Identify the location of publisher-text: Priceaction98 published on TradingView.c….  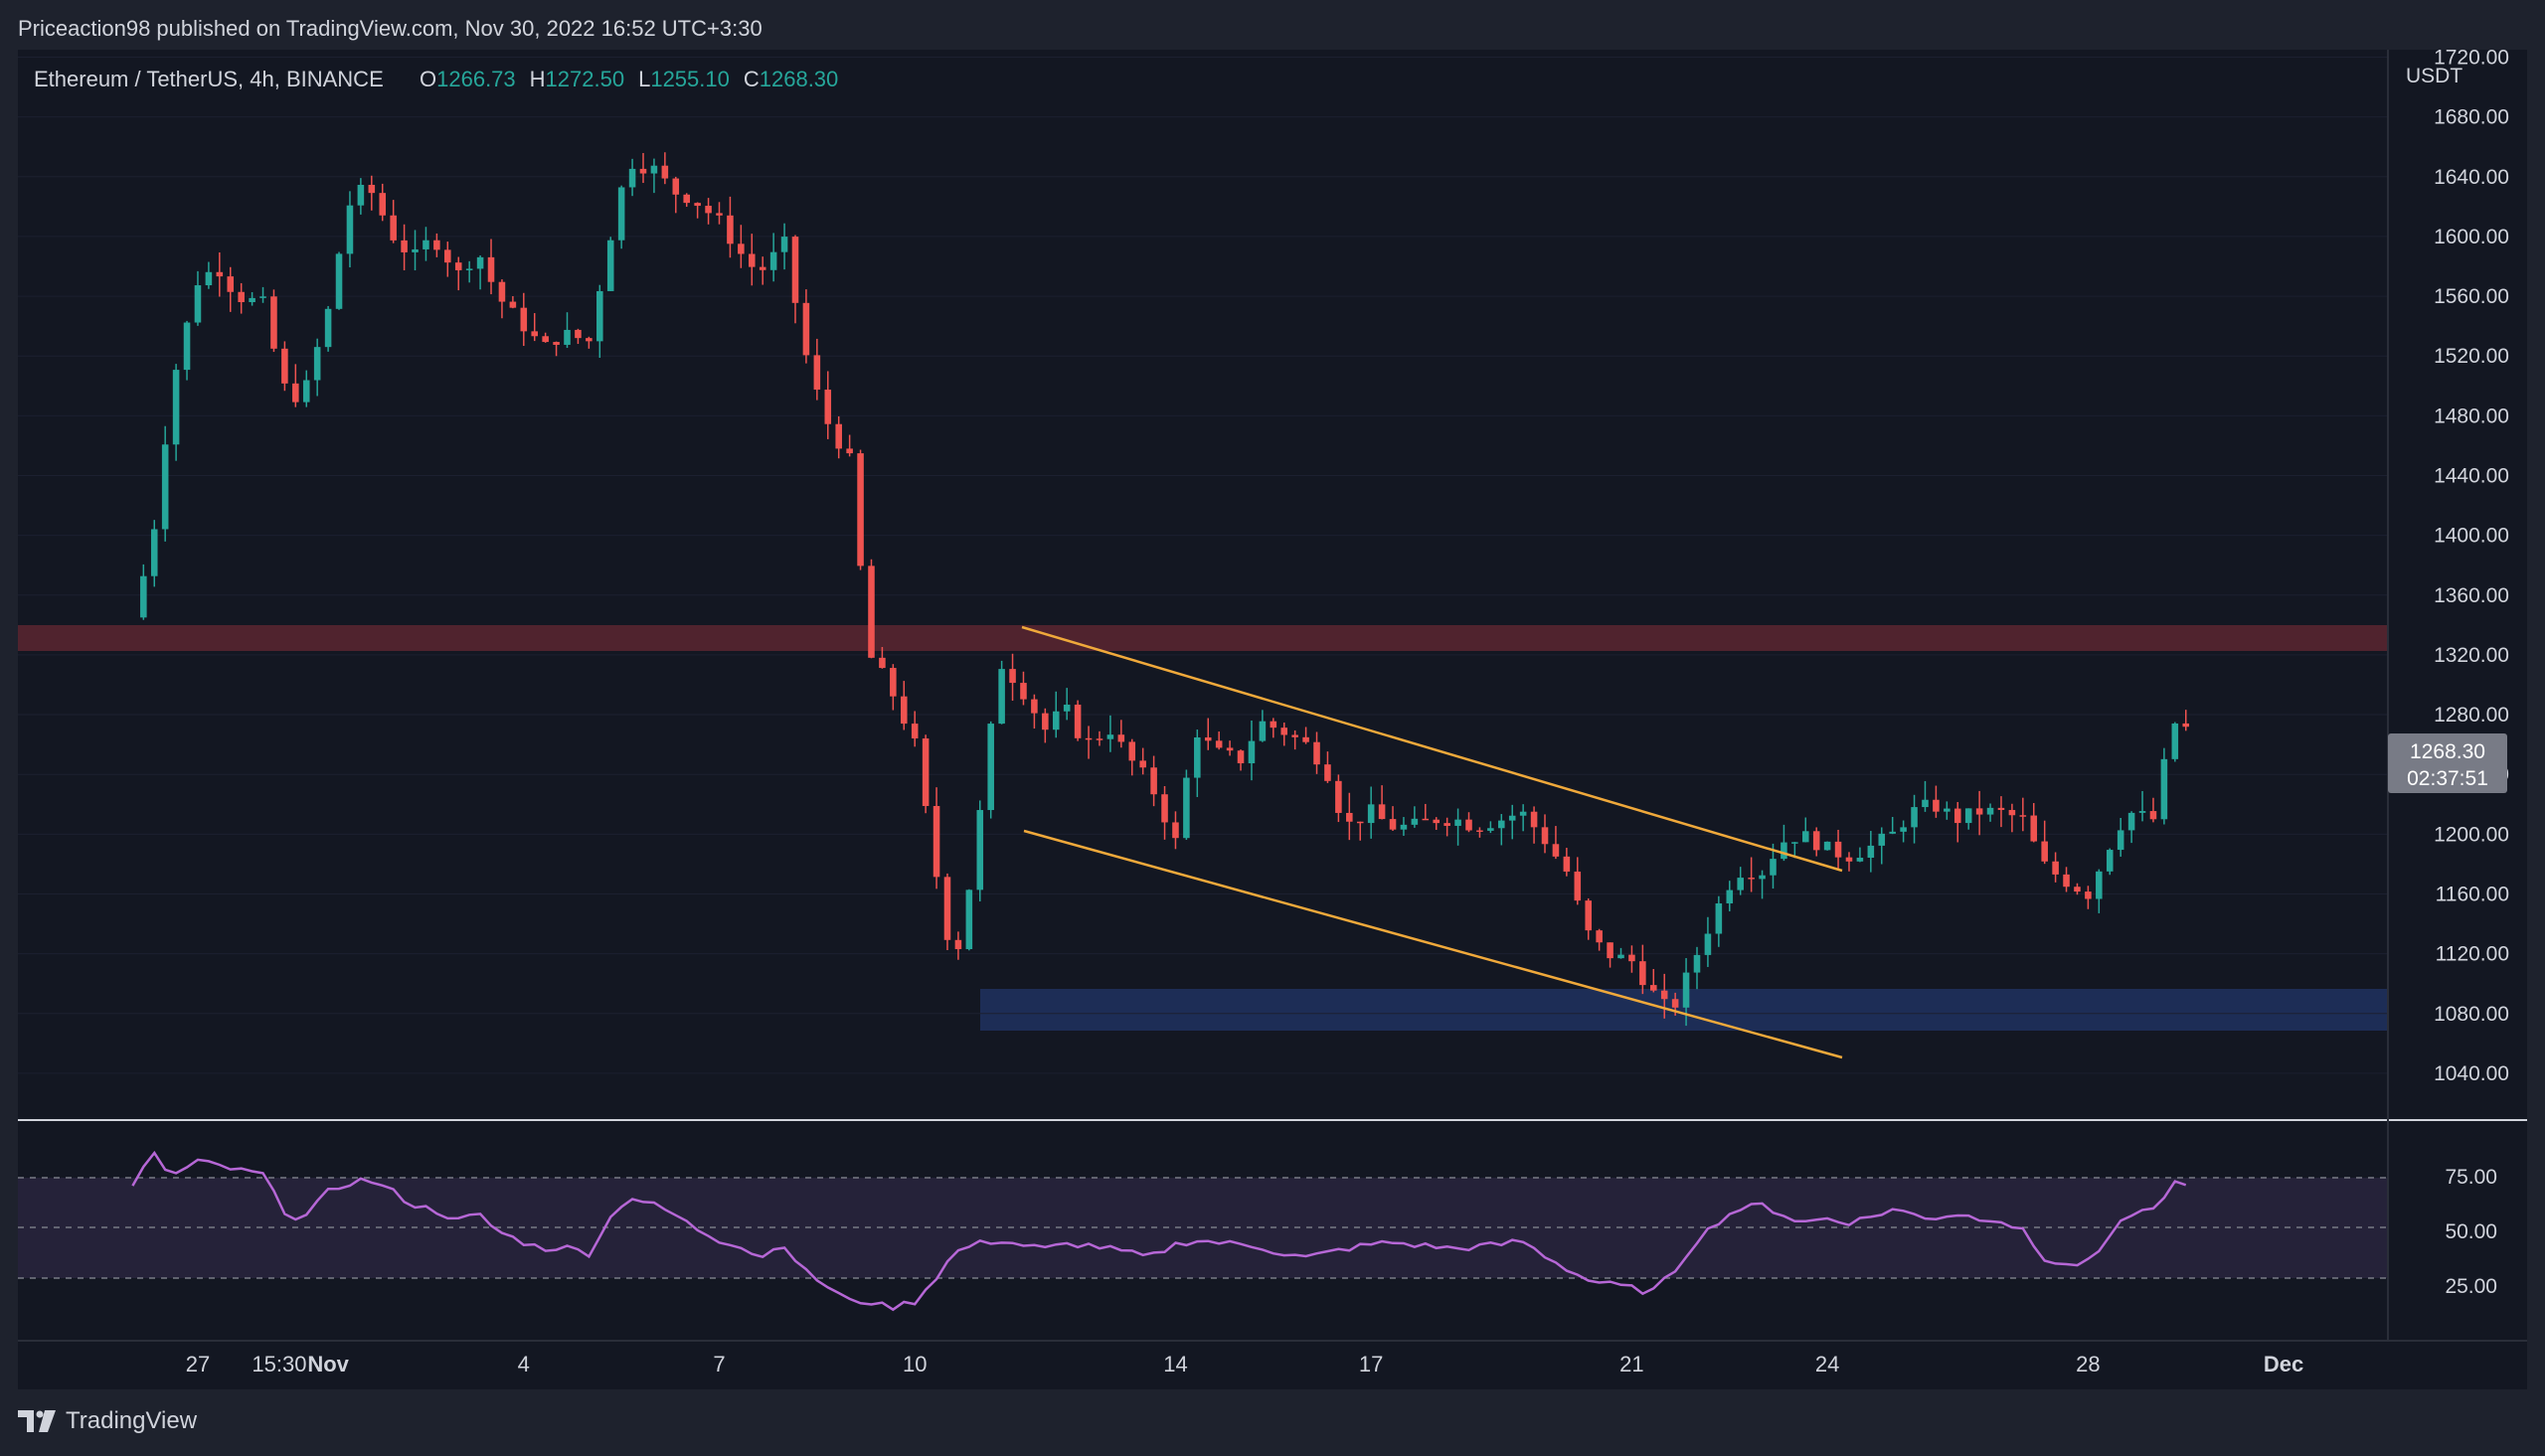
(390, 28).